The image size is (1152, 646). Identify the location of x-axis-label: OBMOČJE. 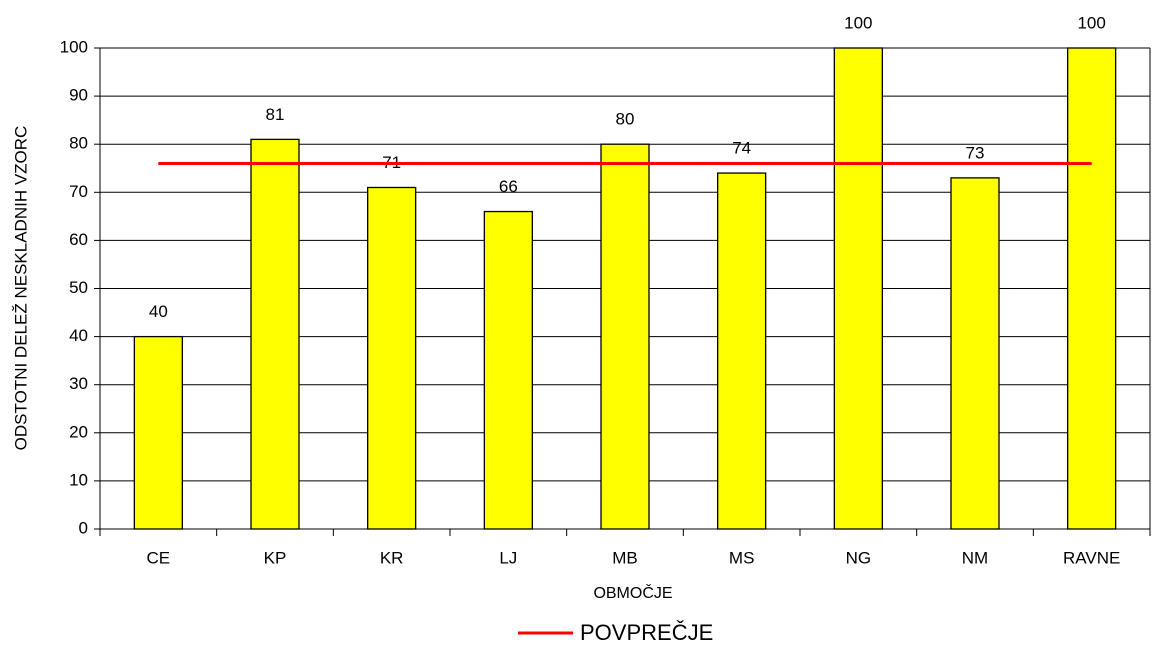
(632, 592).